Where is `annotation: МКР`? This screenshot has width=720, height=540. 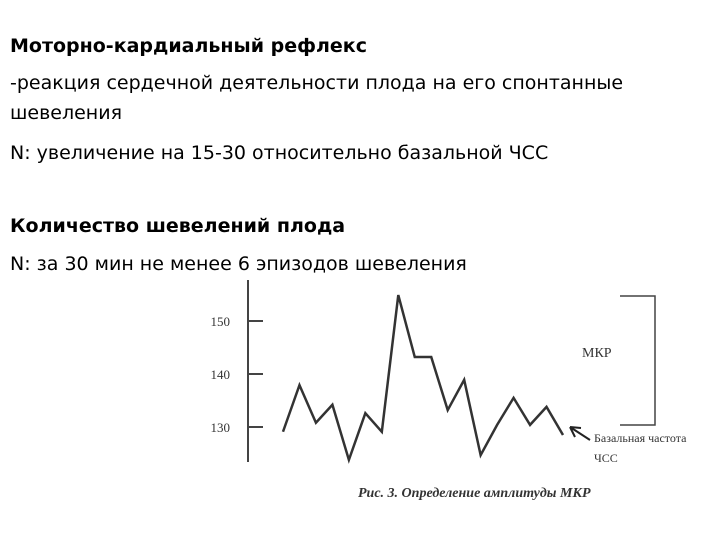
annotation: МКР is located at coordinates (597, 353).